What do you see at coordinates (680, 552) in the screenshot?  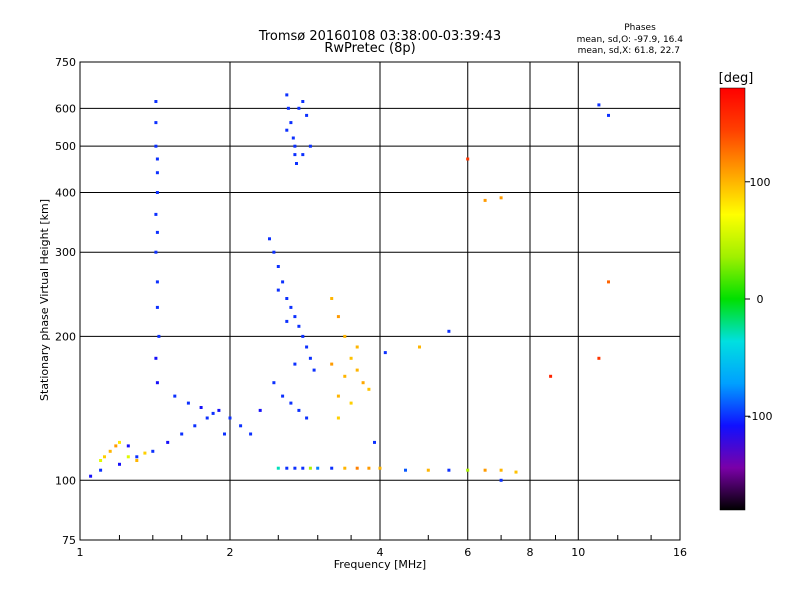 I see `x-tick-label: 16` at bounding box center [680, 552].